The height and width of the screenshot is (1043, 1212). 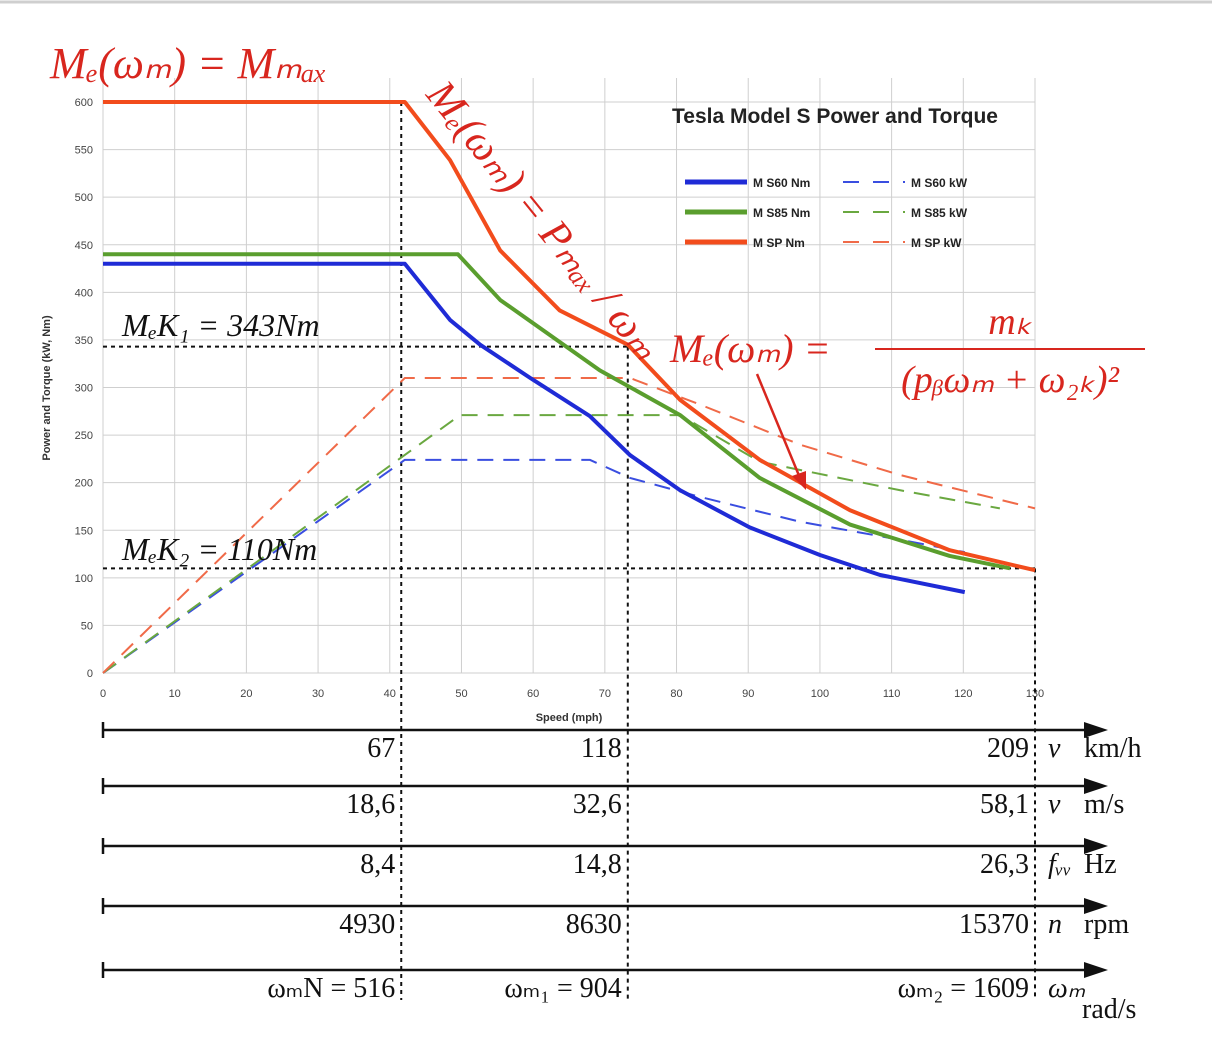 I want to click on x-tick-label: 80, so click(x=676, y=694).